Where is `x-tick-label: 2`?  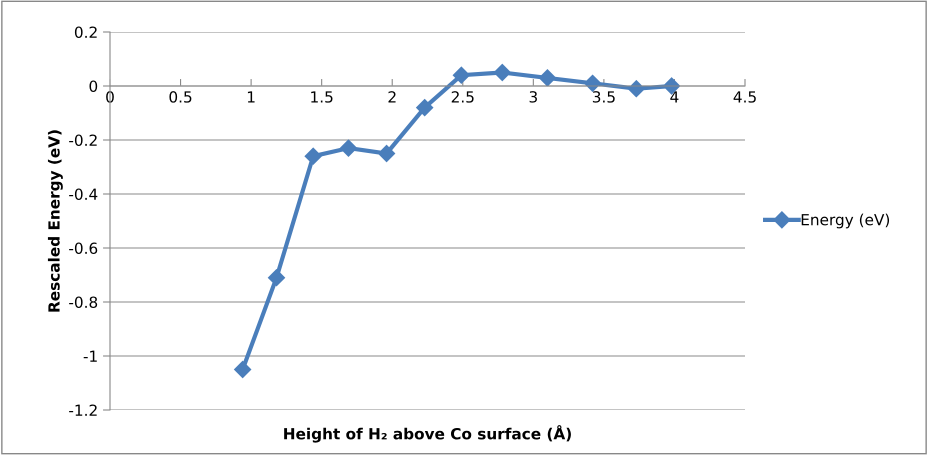 x-tick-label: 2 is located at coordinates (392, 96).